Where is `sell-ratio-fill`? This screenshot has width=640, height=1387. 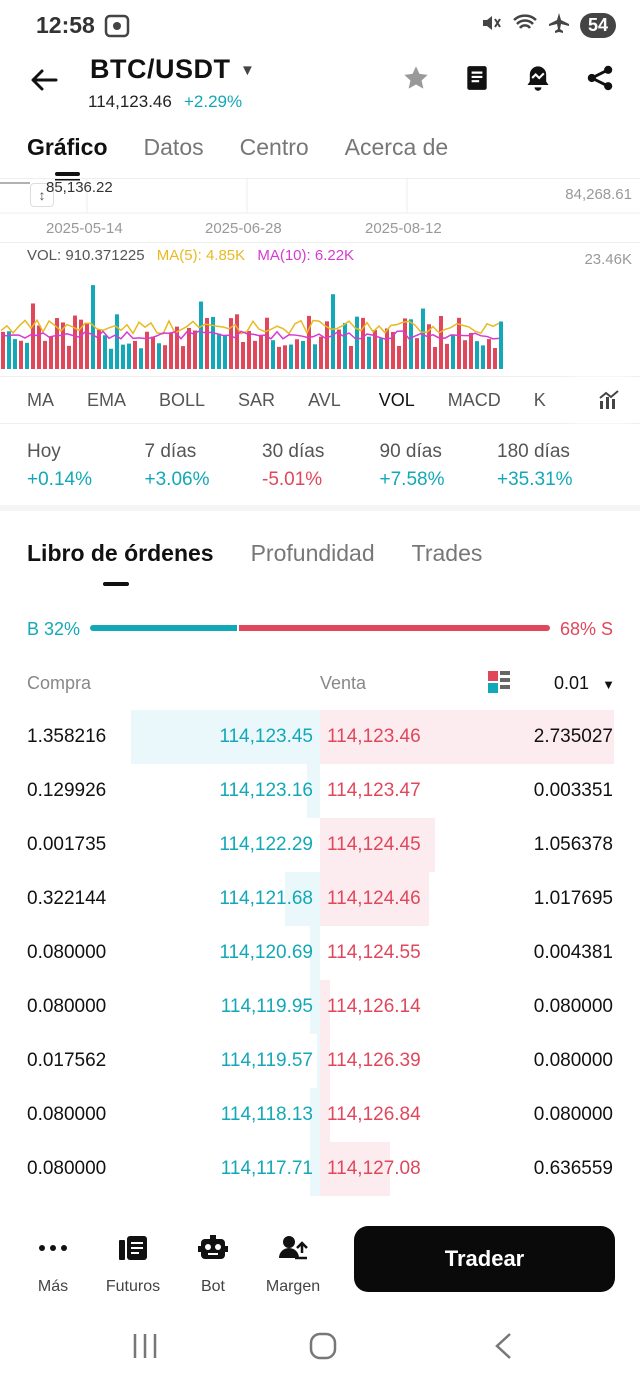 sell-ratio-fill is located at coordinates (394, 628).